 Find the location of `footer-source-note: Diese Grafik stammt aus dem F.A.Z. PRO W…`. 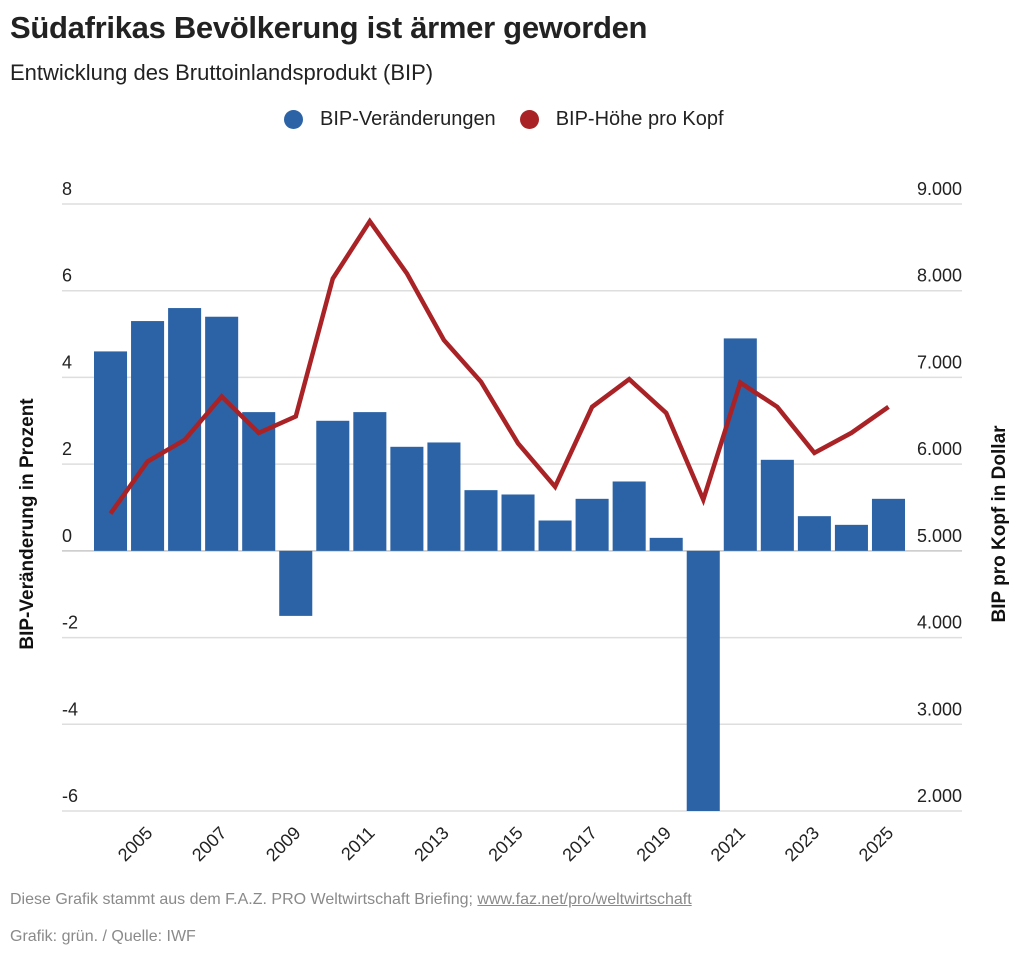

footer-source-note: Diese Grafik stammt aus dem F.A.Z. PRO W… is located at coordinates (351, 900).